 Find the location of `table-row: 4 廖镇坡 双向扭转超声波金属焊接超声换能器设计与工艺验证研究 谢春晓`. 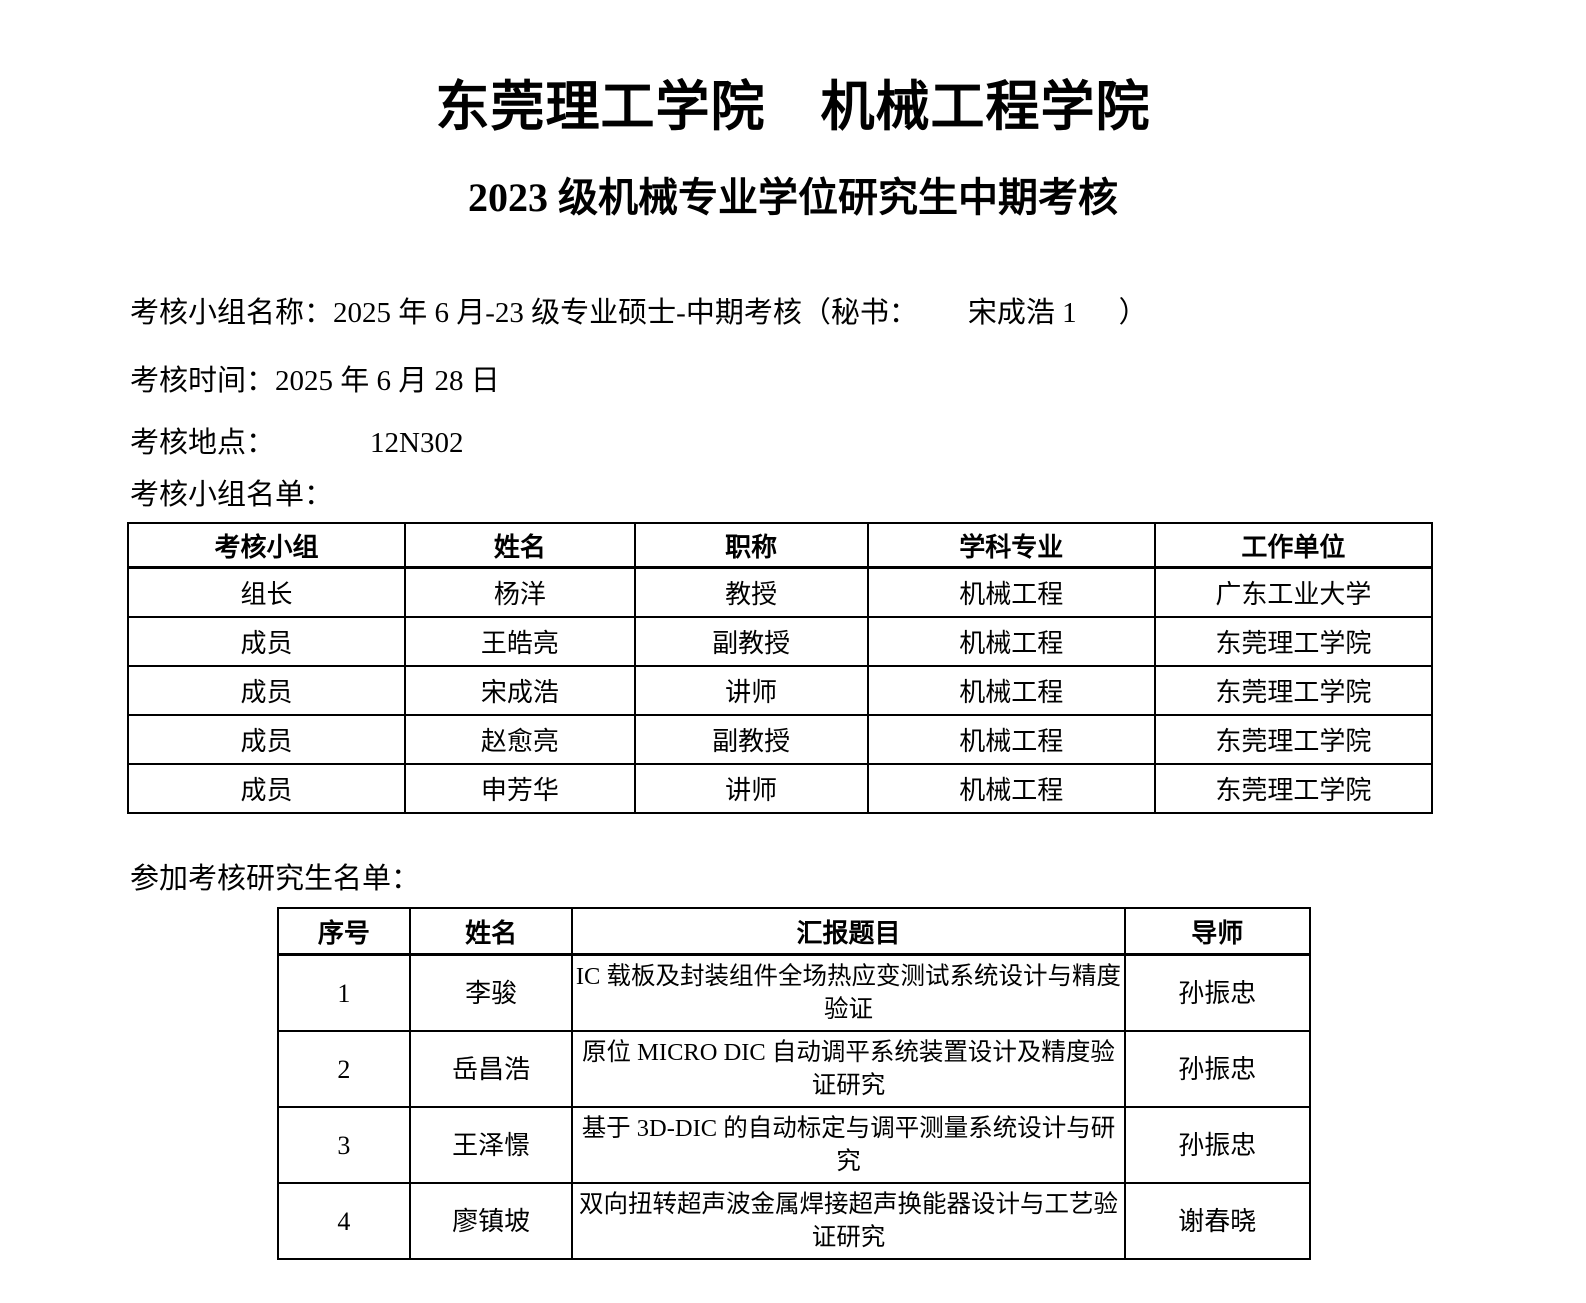

table-row: 4 廖镇坡 双向扭转超声波金属焊接超声换能器设计与工艺验证研究 谢春晓 is located at coordinates (794, 1221).